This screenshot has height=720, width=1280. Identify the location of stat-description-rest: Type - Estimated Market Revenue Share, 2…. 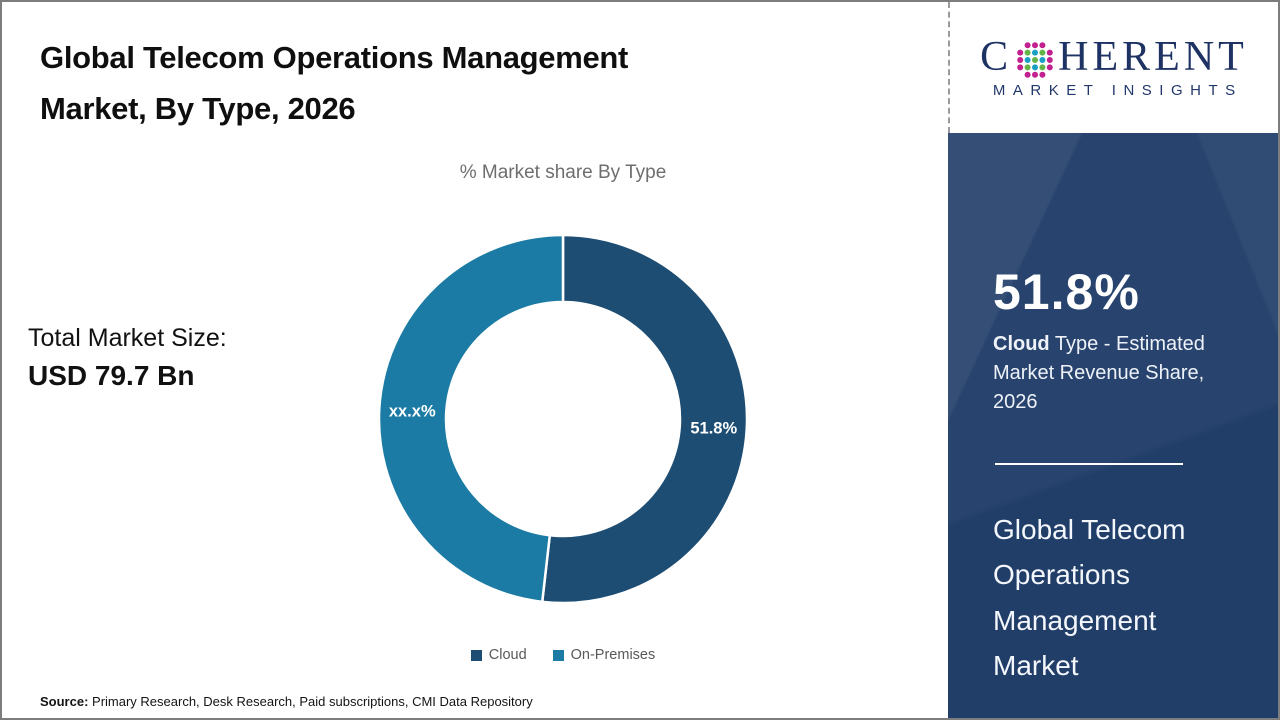
(1099, 373).